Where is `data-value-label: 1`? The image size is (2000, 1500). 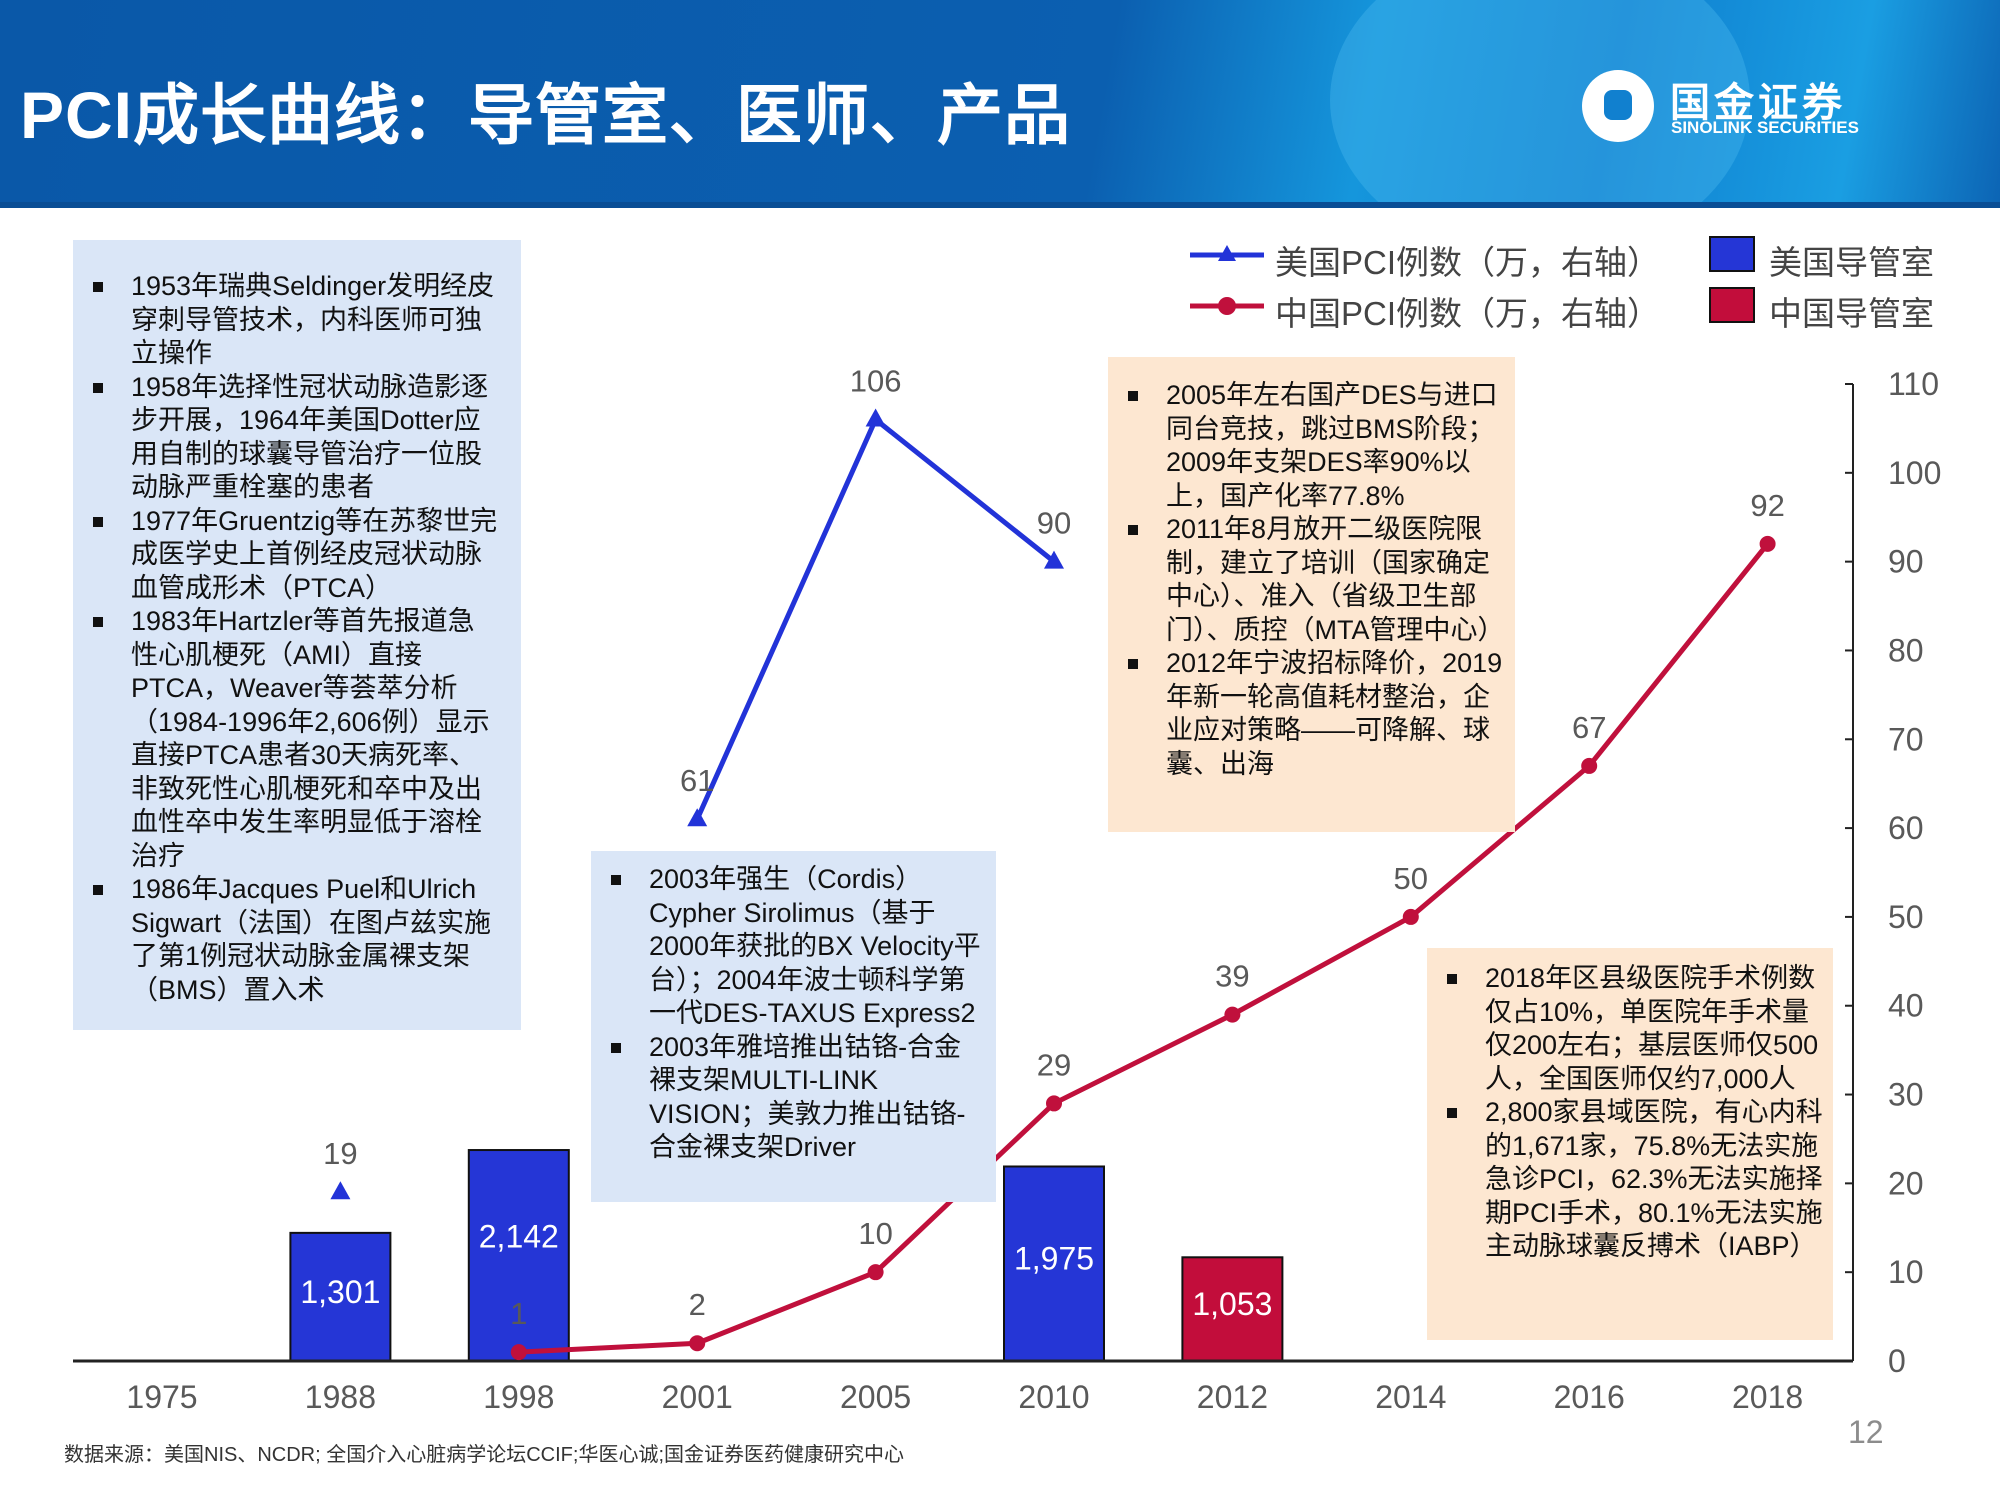
data-value-label: 1 is located at coordinates (518, 1313).